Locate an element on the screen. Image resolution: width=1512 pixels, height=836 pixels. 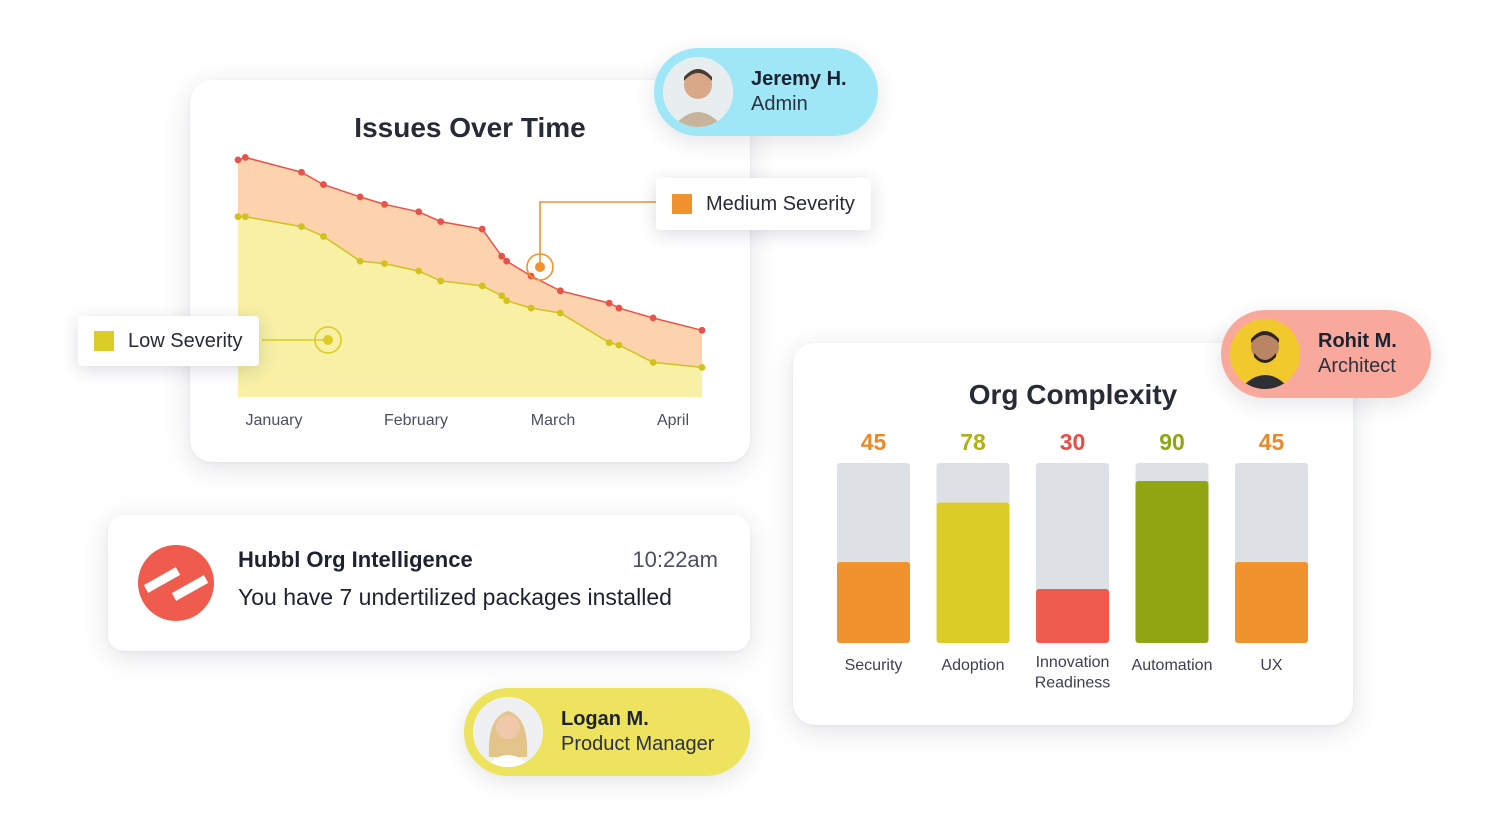
medium-callout-dot is located at coordinates (540, 267).